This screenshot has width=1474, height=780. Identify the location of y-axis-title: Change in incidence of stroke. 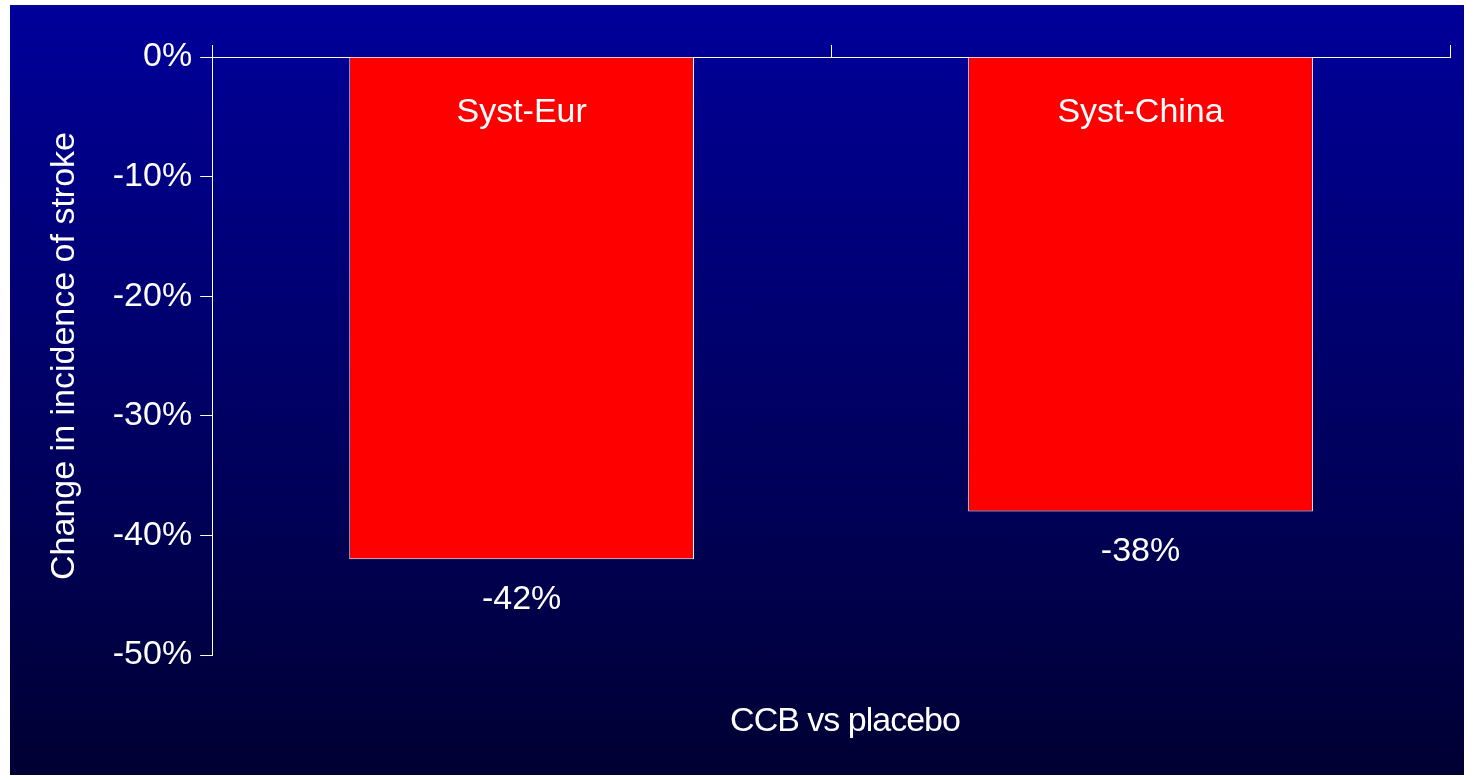
(61, 356).